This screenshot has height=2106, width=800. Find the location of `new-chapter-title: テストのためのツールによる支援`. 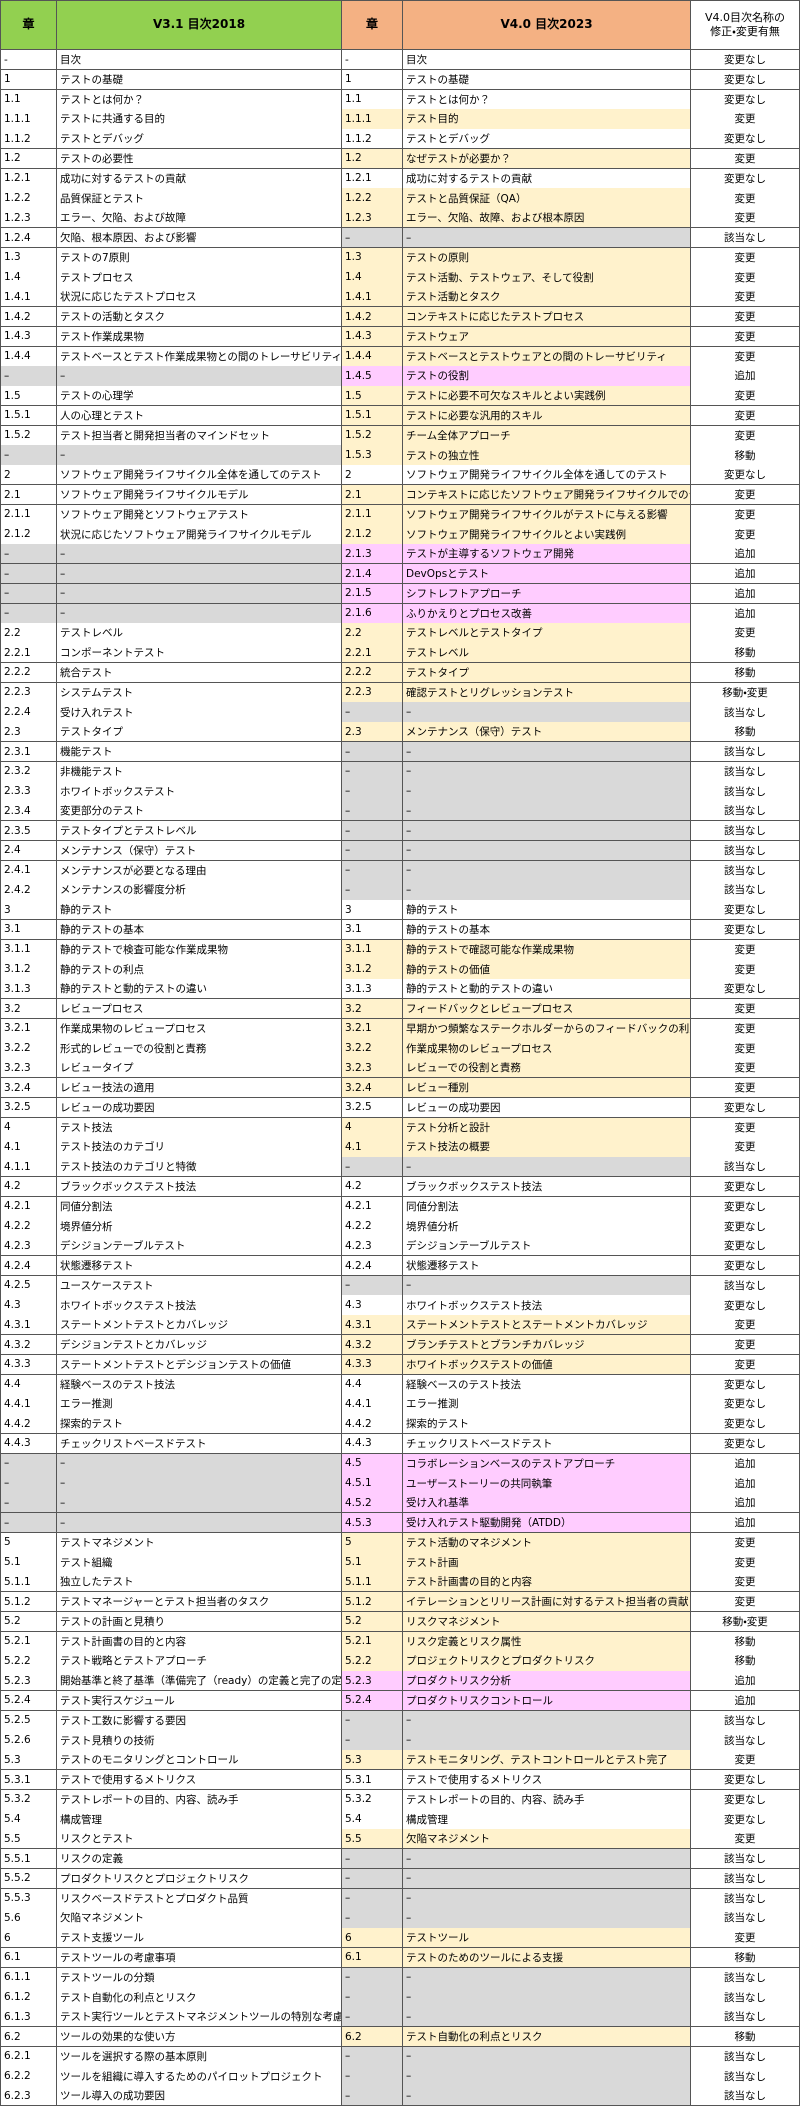

new-chapter-title: テストのためのツールによる支援 is located at coordinates (547, 1958).